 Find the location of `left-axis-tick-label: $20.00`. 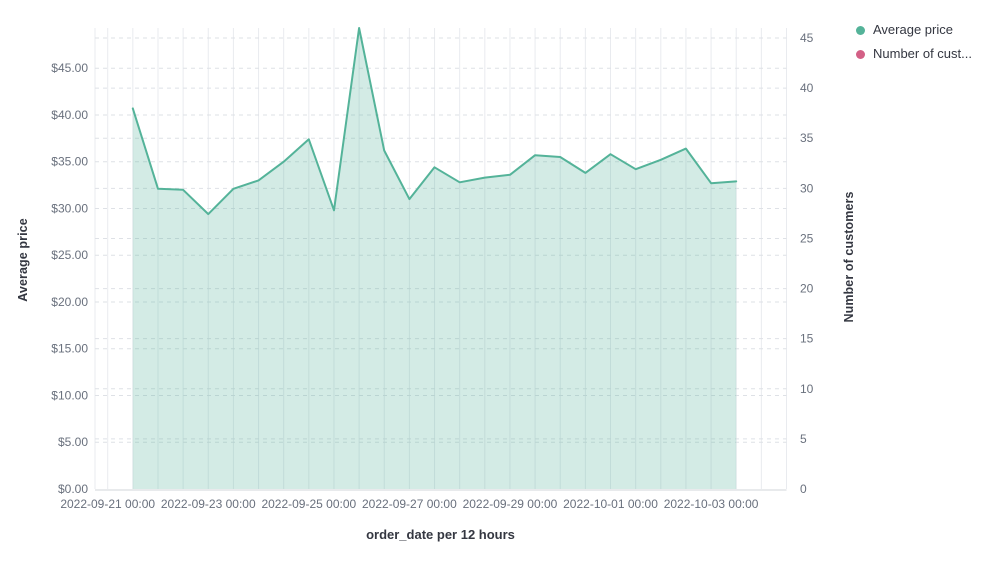

left-axis-tick-label: $20.00 is located at coordinates (69, 302).